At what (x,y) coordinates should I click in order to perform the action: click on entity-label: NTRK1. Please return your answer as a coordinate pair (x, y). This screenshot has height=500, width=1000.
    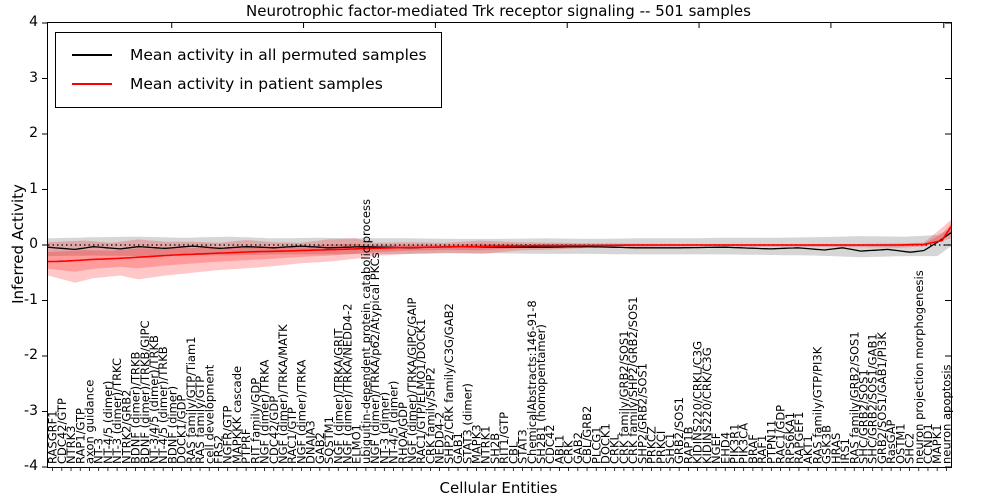
    Looking at the image, I should click on (486, 445).